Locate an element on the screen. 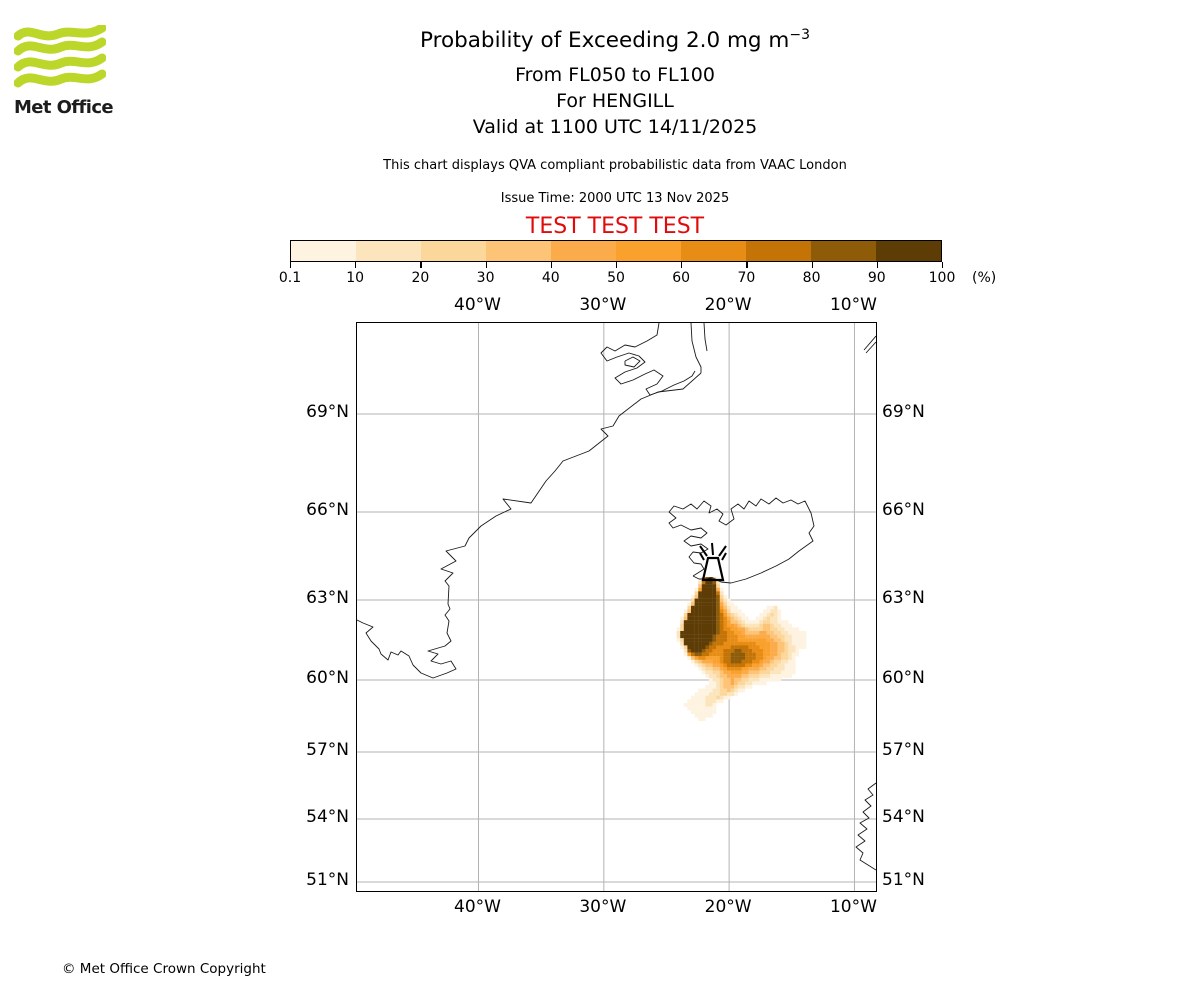 The image size is (1200, 1000). lon-label-bottom: 10°W is located at coordinates (853, 907).